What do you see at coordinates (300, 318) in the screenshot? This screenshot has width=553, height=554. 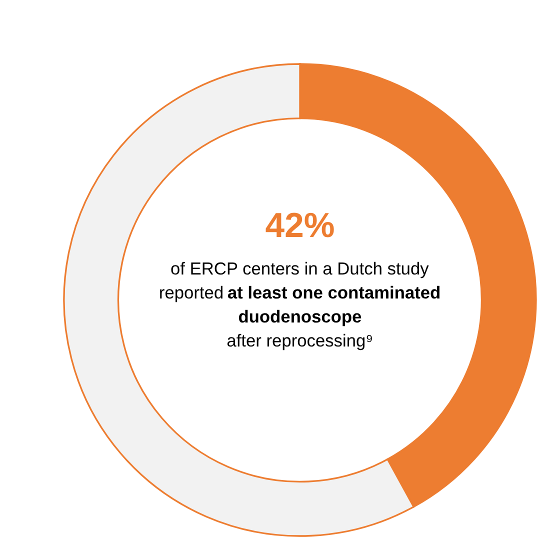 I see `text: duodenoscope` at bounding box center [300, 318].